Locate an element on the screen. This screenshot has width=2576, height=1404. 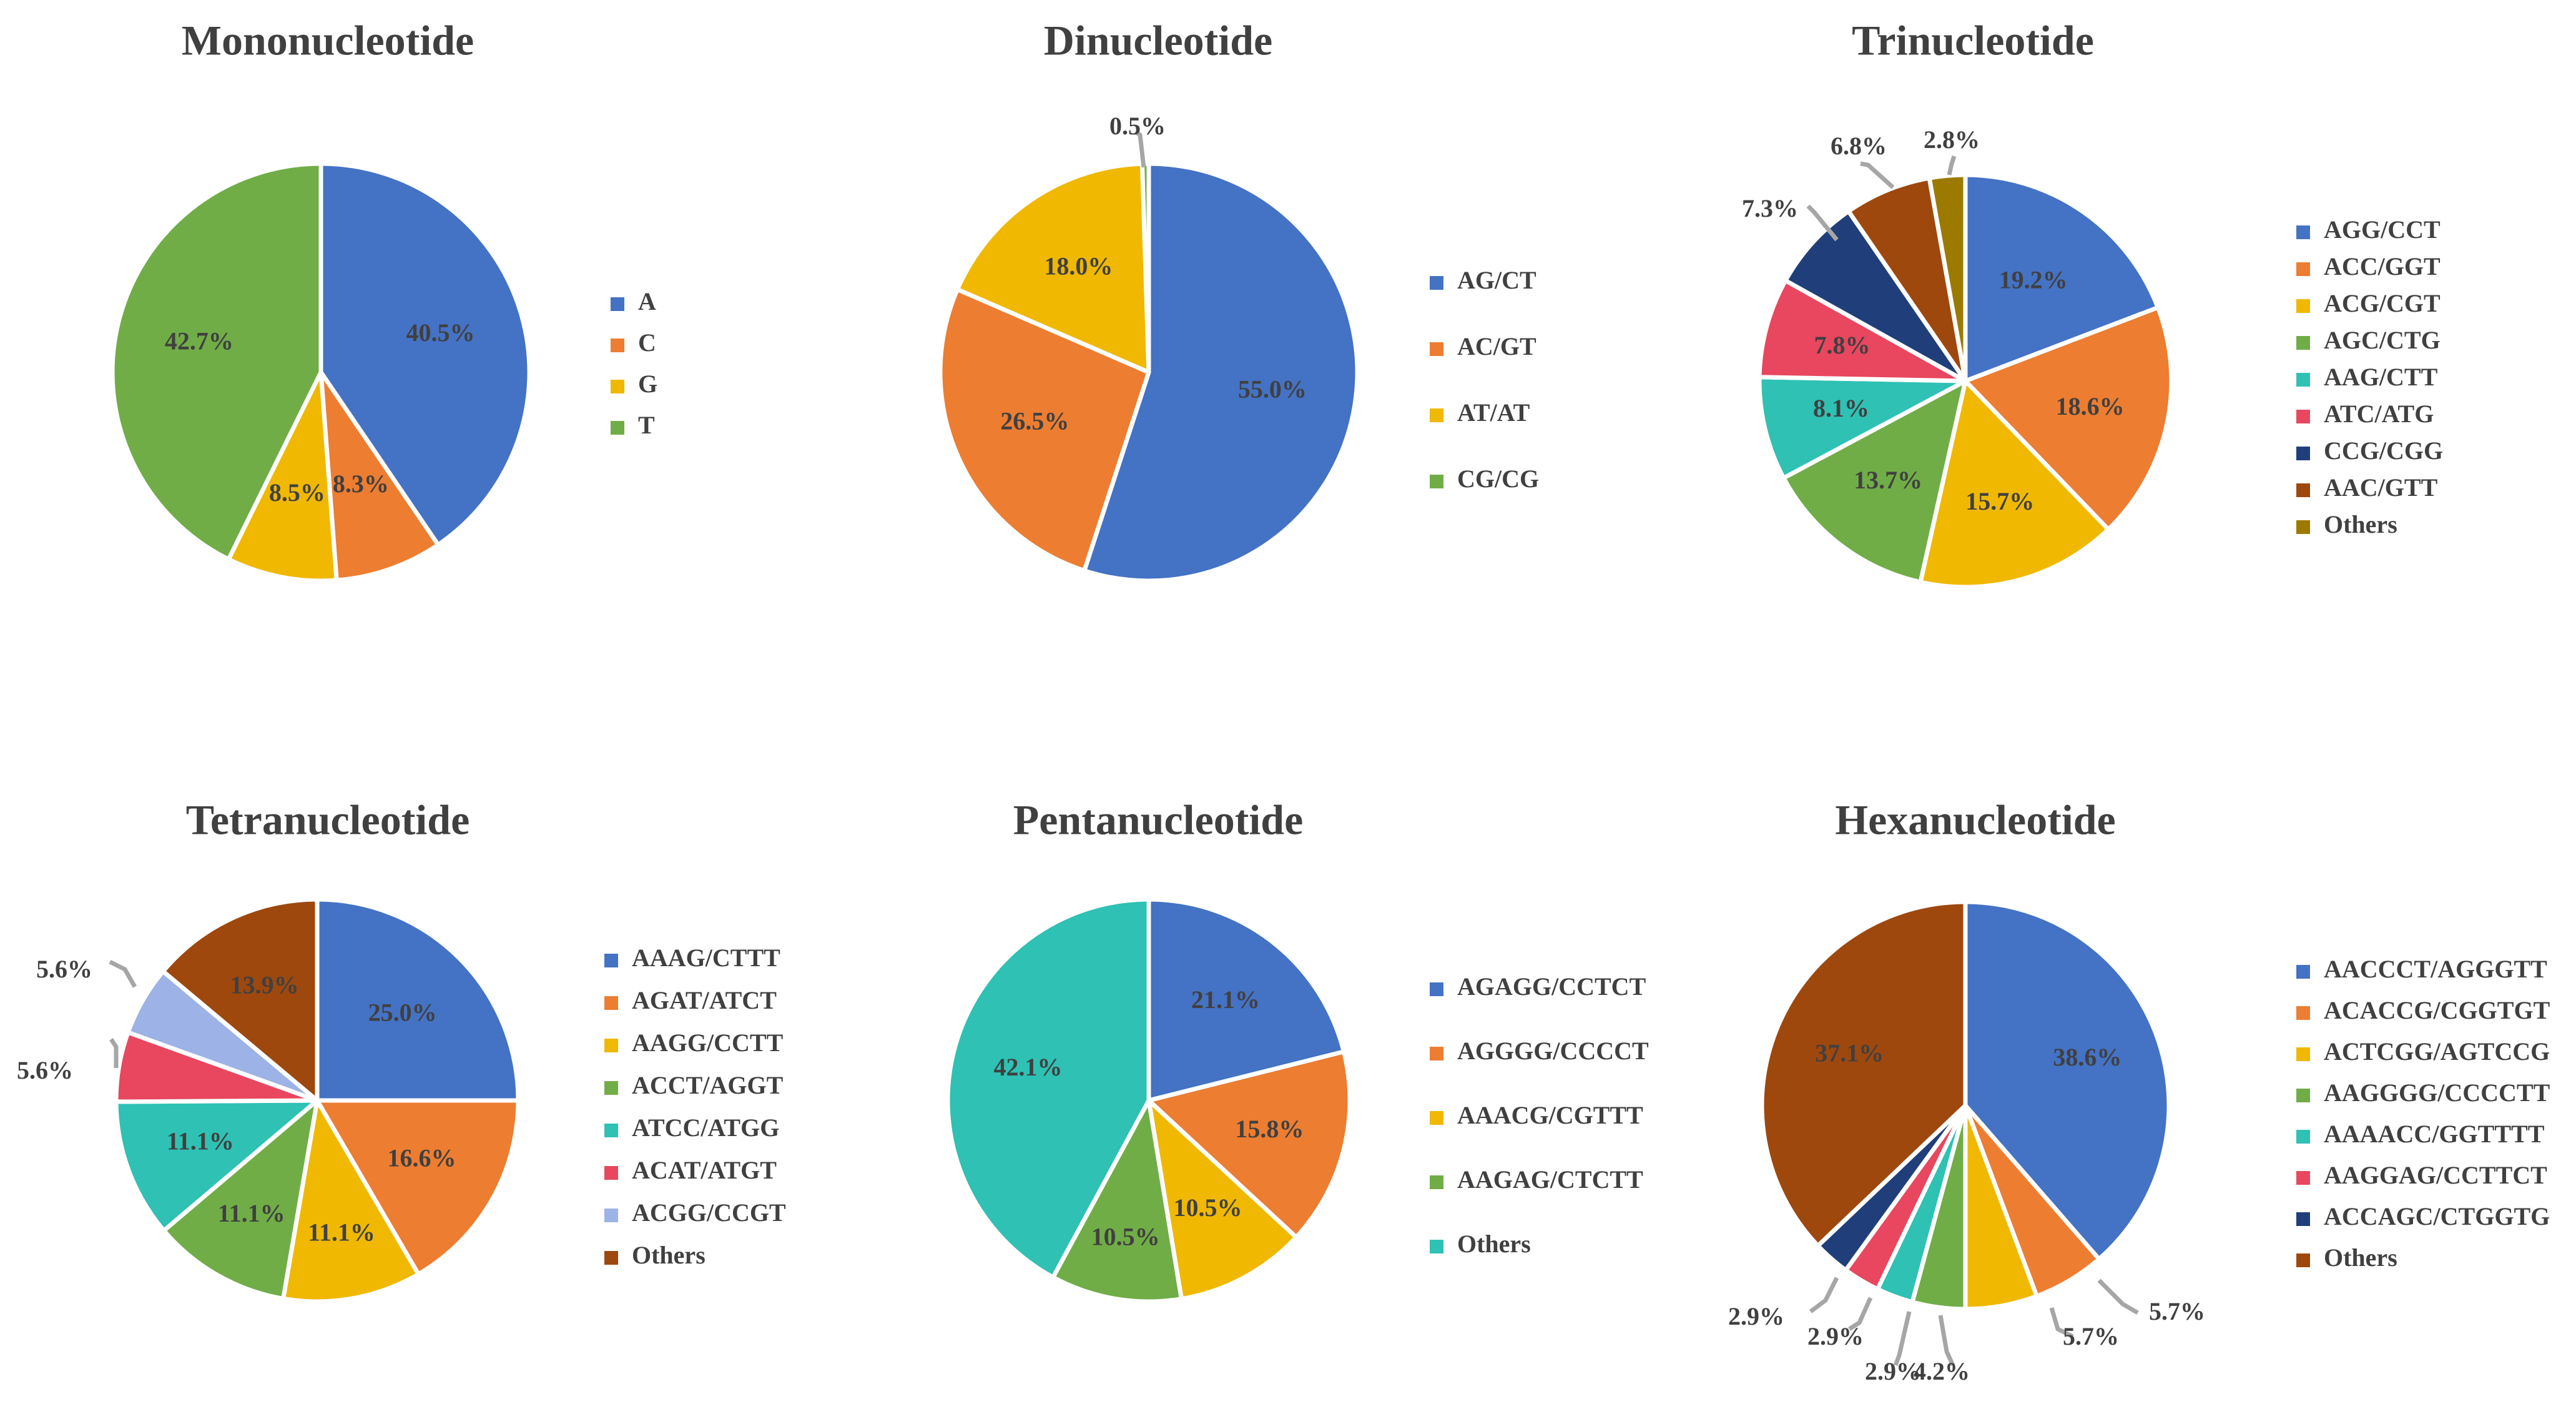
legend-entry-acg-cgt: ACG/CGT is located at coordinates (2382, 303).